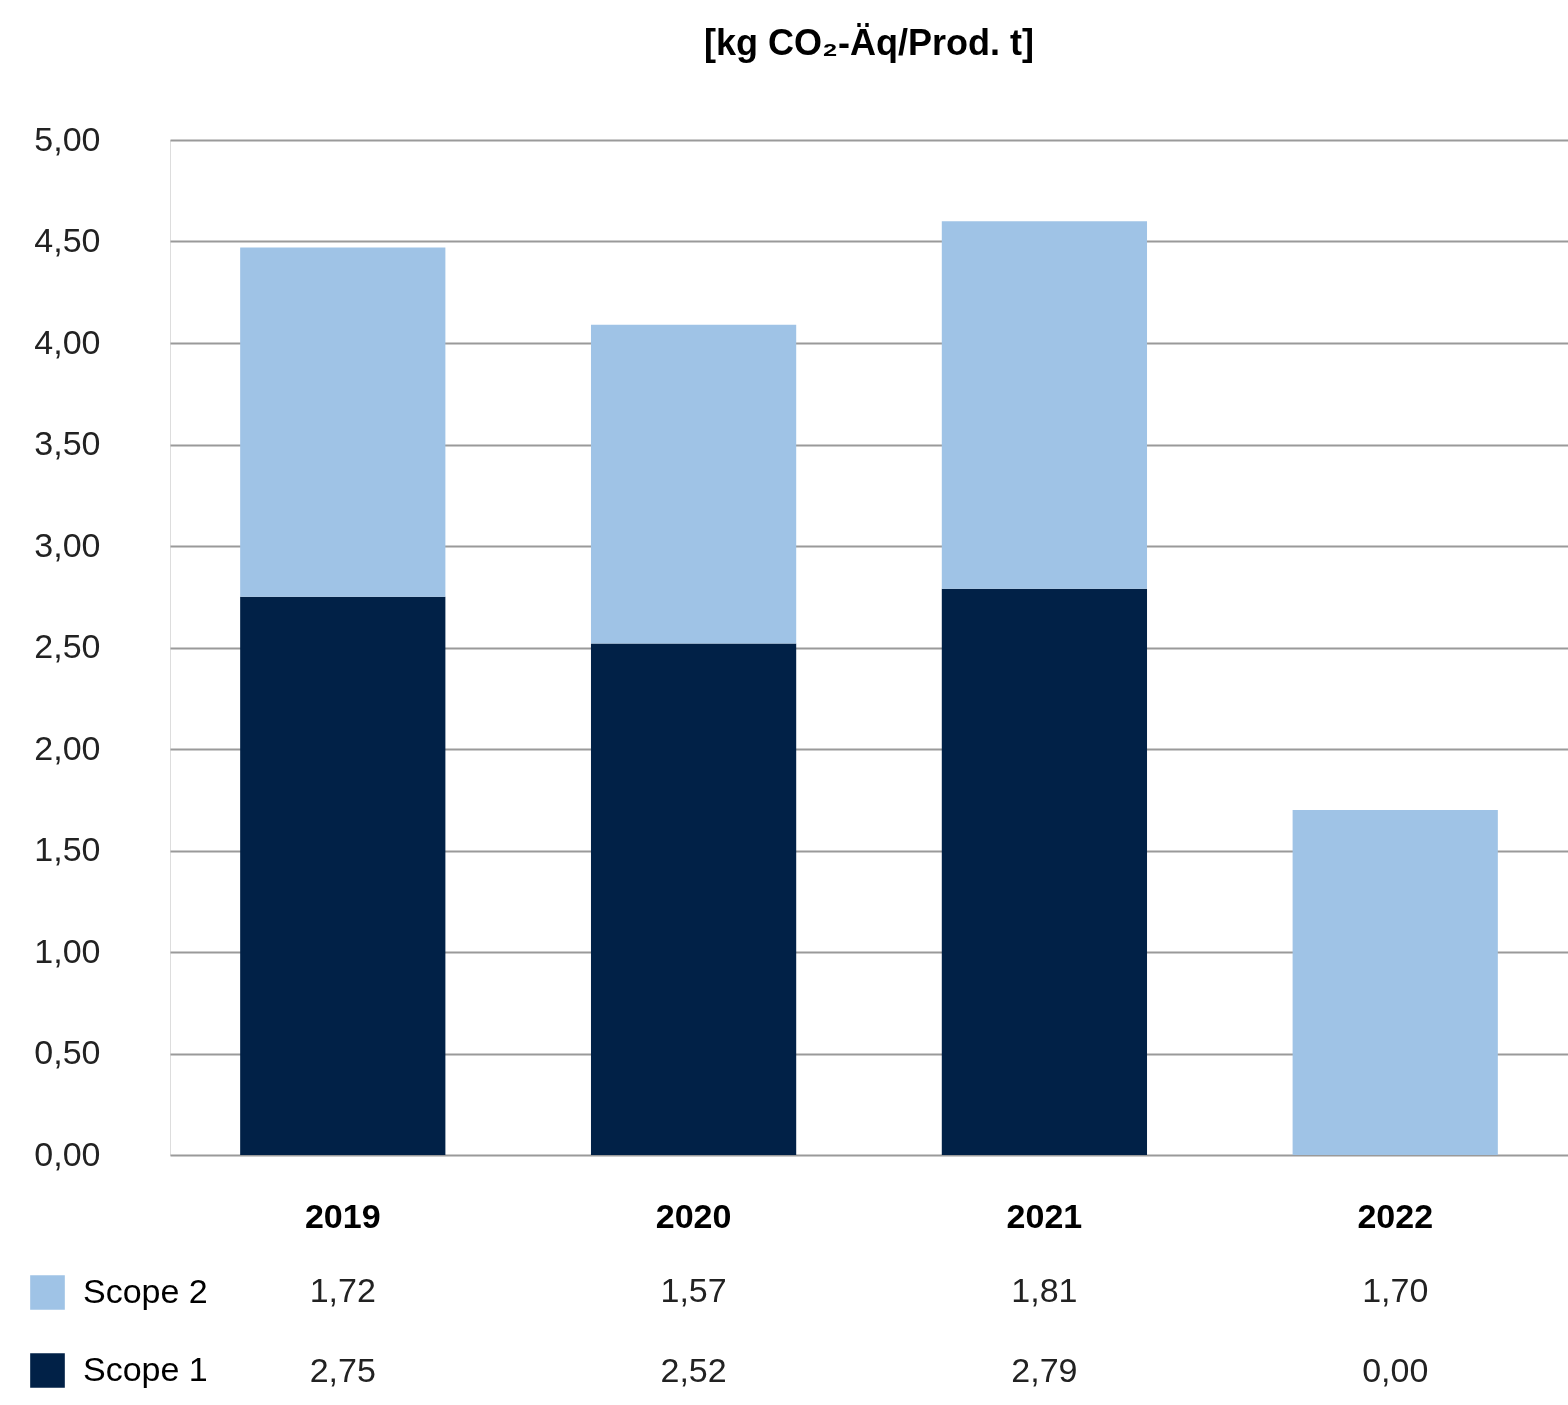 Image resolution: width=1568 pixels, height=1405 pixels. I want to click on y-tick-label: 4,50, so click(67, 240).